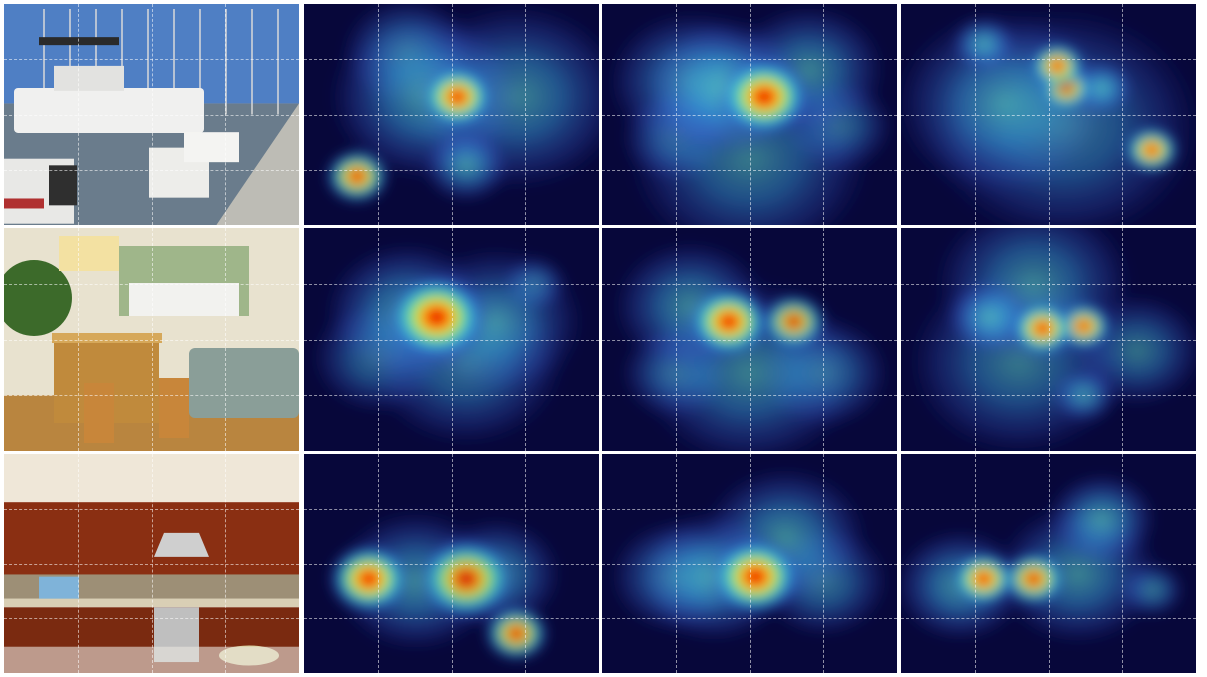 Image resolution: width=1207 pixels, height=677 pixels. What do you see at coordinates (79, 41) in the screenshot?
I see `boat-canopy` at bounding box center [79, 41].